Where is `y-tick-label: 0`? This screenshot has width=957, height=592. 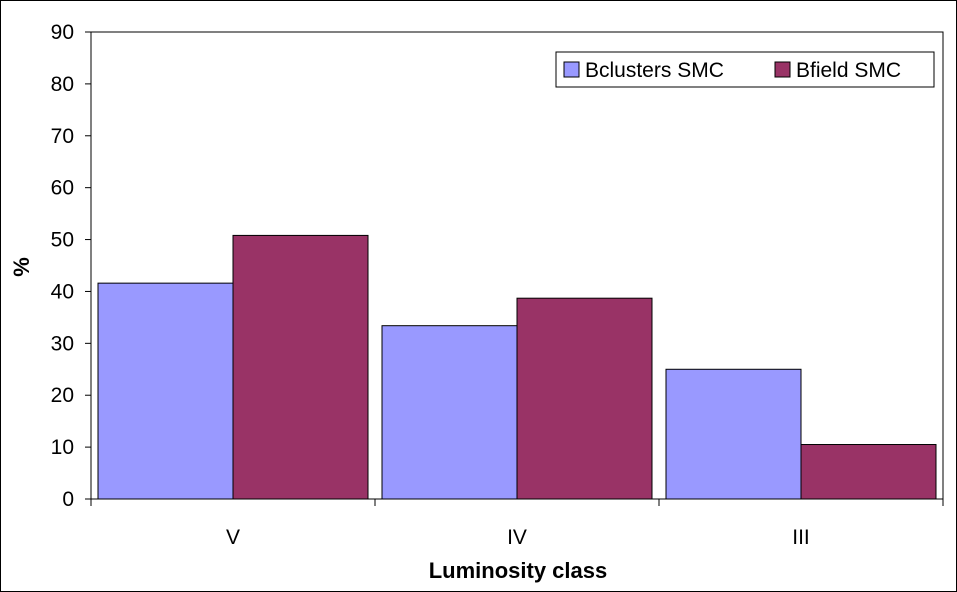 y-tick-label: 0 is located at coordinates (68, 499).